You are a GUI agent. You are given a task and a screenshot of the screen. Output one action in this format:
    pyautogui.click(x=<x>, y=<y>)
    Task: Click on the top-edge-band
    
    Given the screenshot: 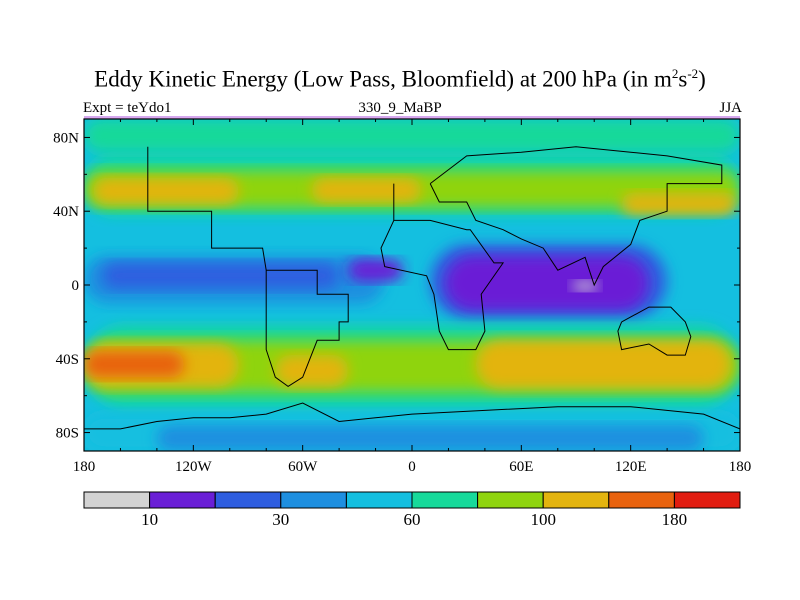 What is the action you would take?
    pyautogui.click(x=412, y=117)
    